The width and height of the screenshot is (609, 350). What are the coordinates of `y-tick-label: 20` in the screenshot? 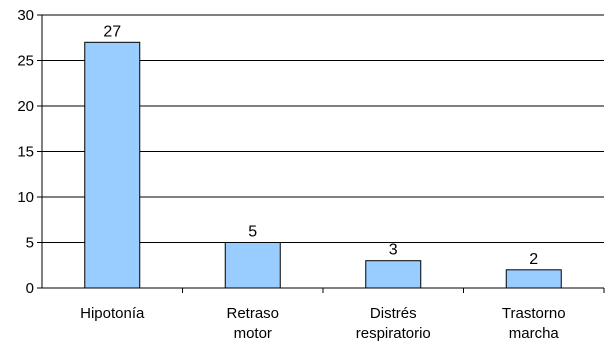 It's located at (25, 106).